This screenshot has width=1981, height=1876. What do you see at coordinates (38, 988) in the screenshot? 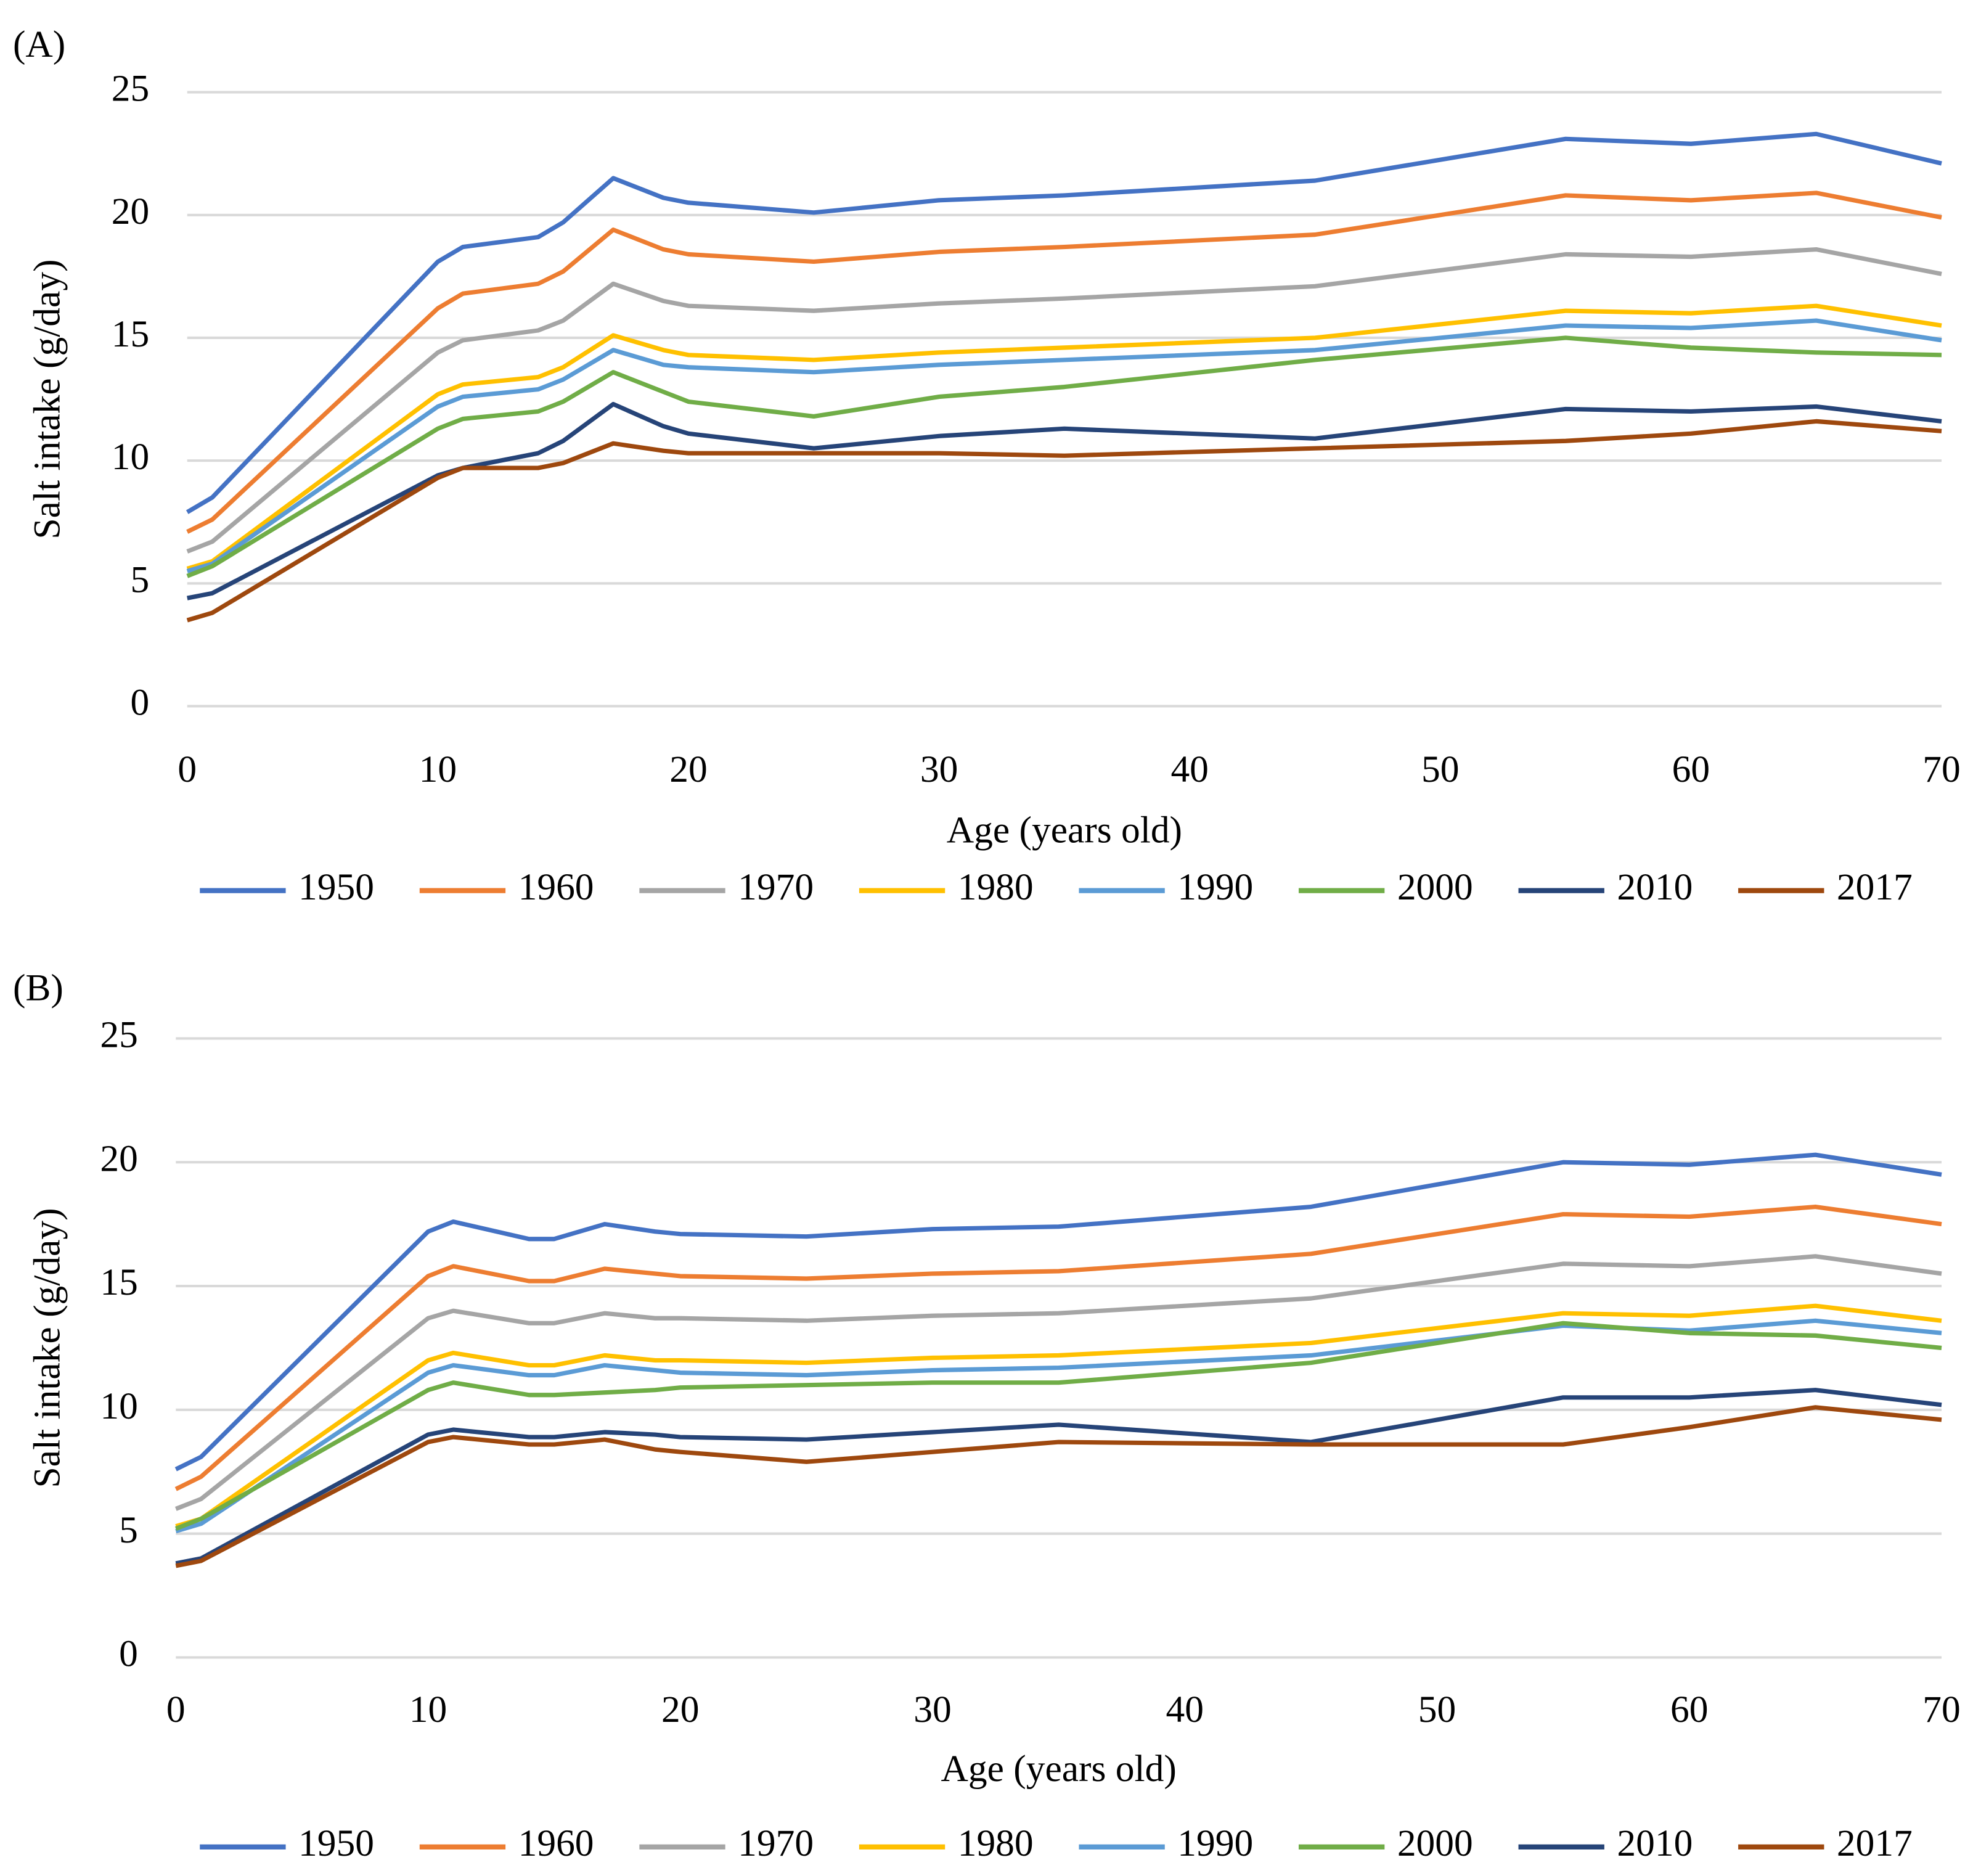
I see `panel-label: (B)` at bounding box center [38, 988].